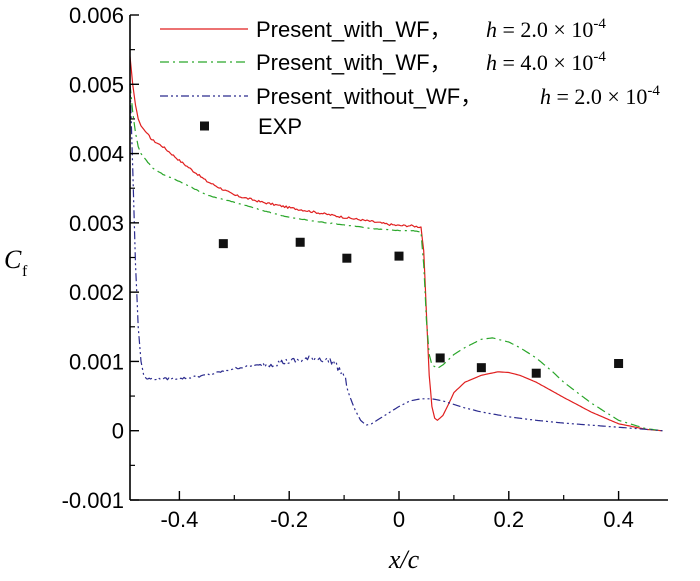 The image size is (700, 581). What do you see at coordinates (289, 519) in the screenshot?
I see `x-tick-label: -0.2` at bounding box center [289, 519].